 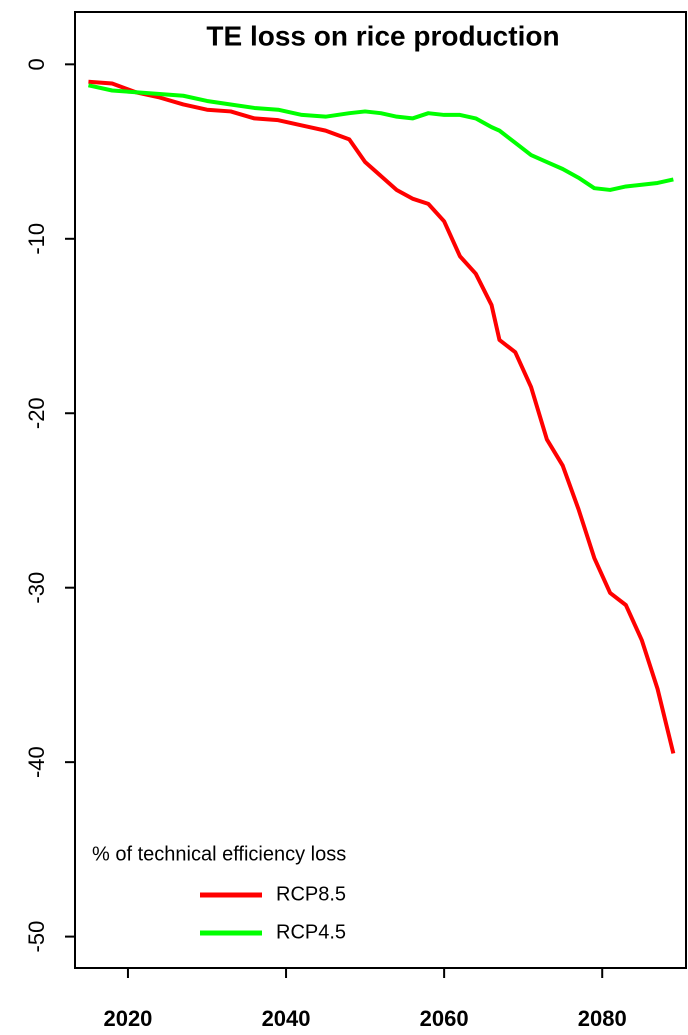 What do you see at coordinates (36, 413) in the screenshot?
I see `y-tick-label: -20` at bounding box center [36, 413].